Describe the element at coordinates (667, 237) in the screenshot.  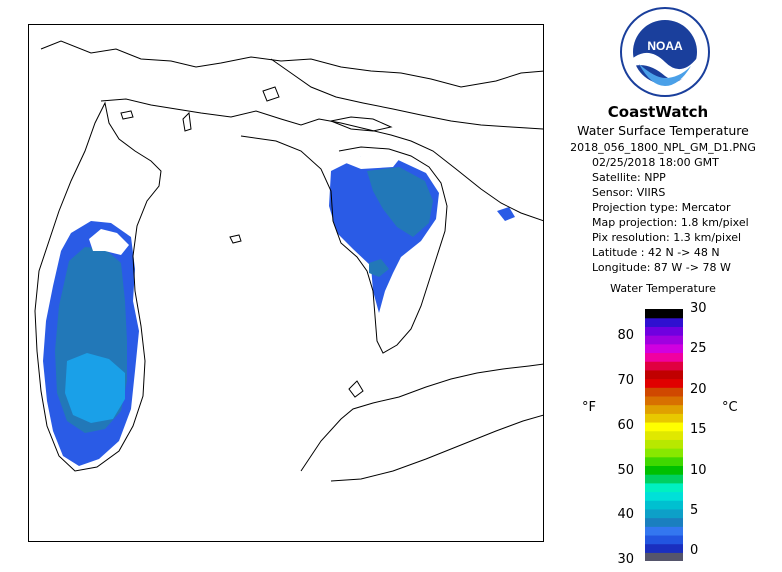
I see `metadata-pix-resolution: Pix resolution: 1.3 km/pixel` at that location.